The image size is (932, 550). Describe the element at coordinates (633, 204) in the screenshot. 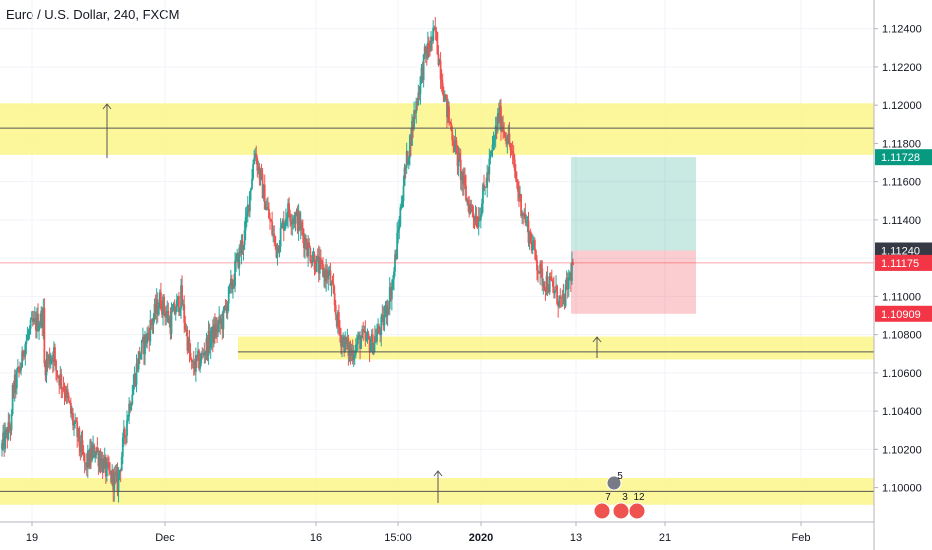

I see `profit-zone` at that location.